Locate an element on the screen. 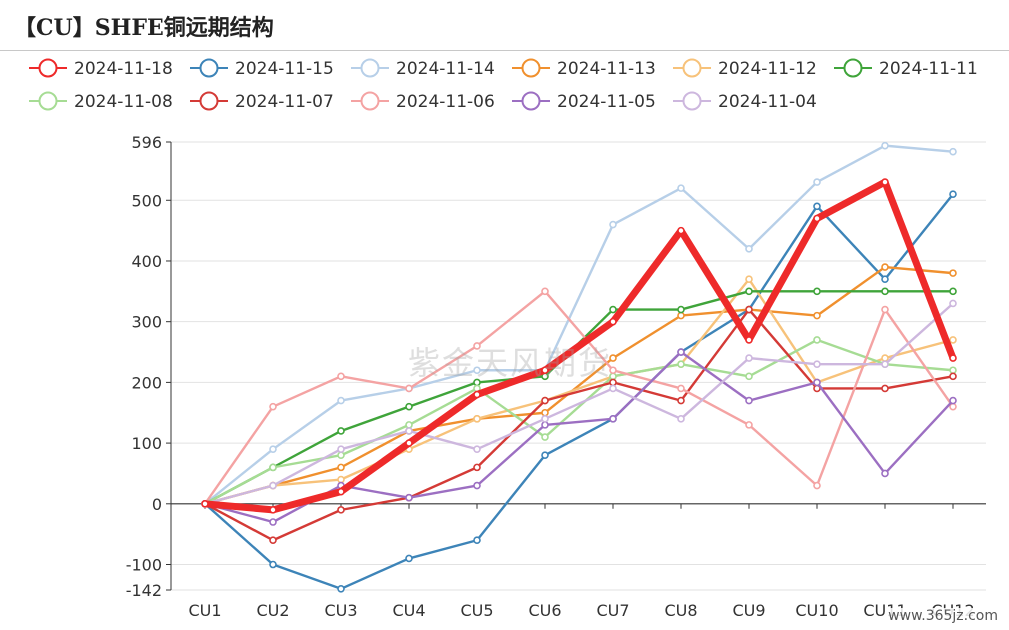  y-tick-label: -142 is located at coordinates (144, 590).